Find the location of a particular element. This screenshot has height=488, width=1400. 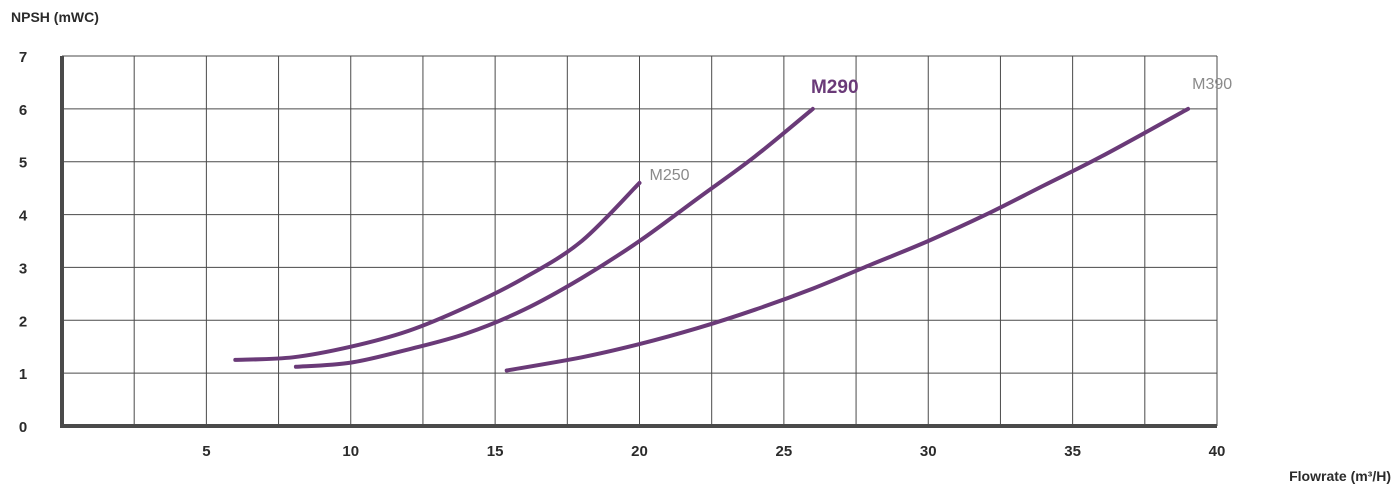

y-axis-title: NPSH (mWC) is located at coordinates (55, 17).